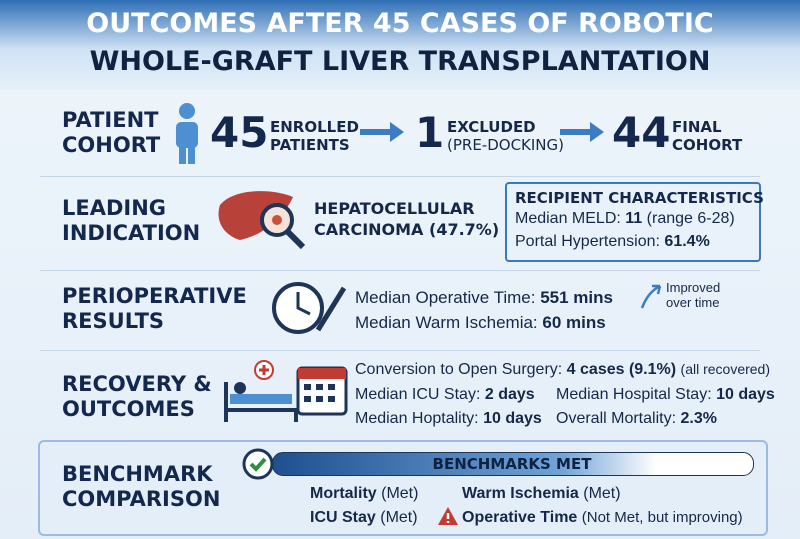  I want to click on warning-icon, so click(448, 516).